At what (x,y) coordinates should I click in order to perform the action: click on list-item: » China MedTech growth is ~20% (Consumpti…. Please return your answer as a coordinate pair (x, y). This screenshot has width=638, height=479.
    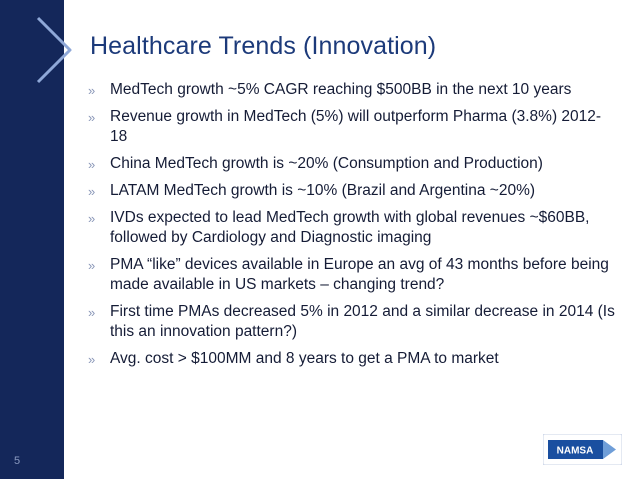
    Looking at the image, I should click on (353, 164).